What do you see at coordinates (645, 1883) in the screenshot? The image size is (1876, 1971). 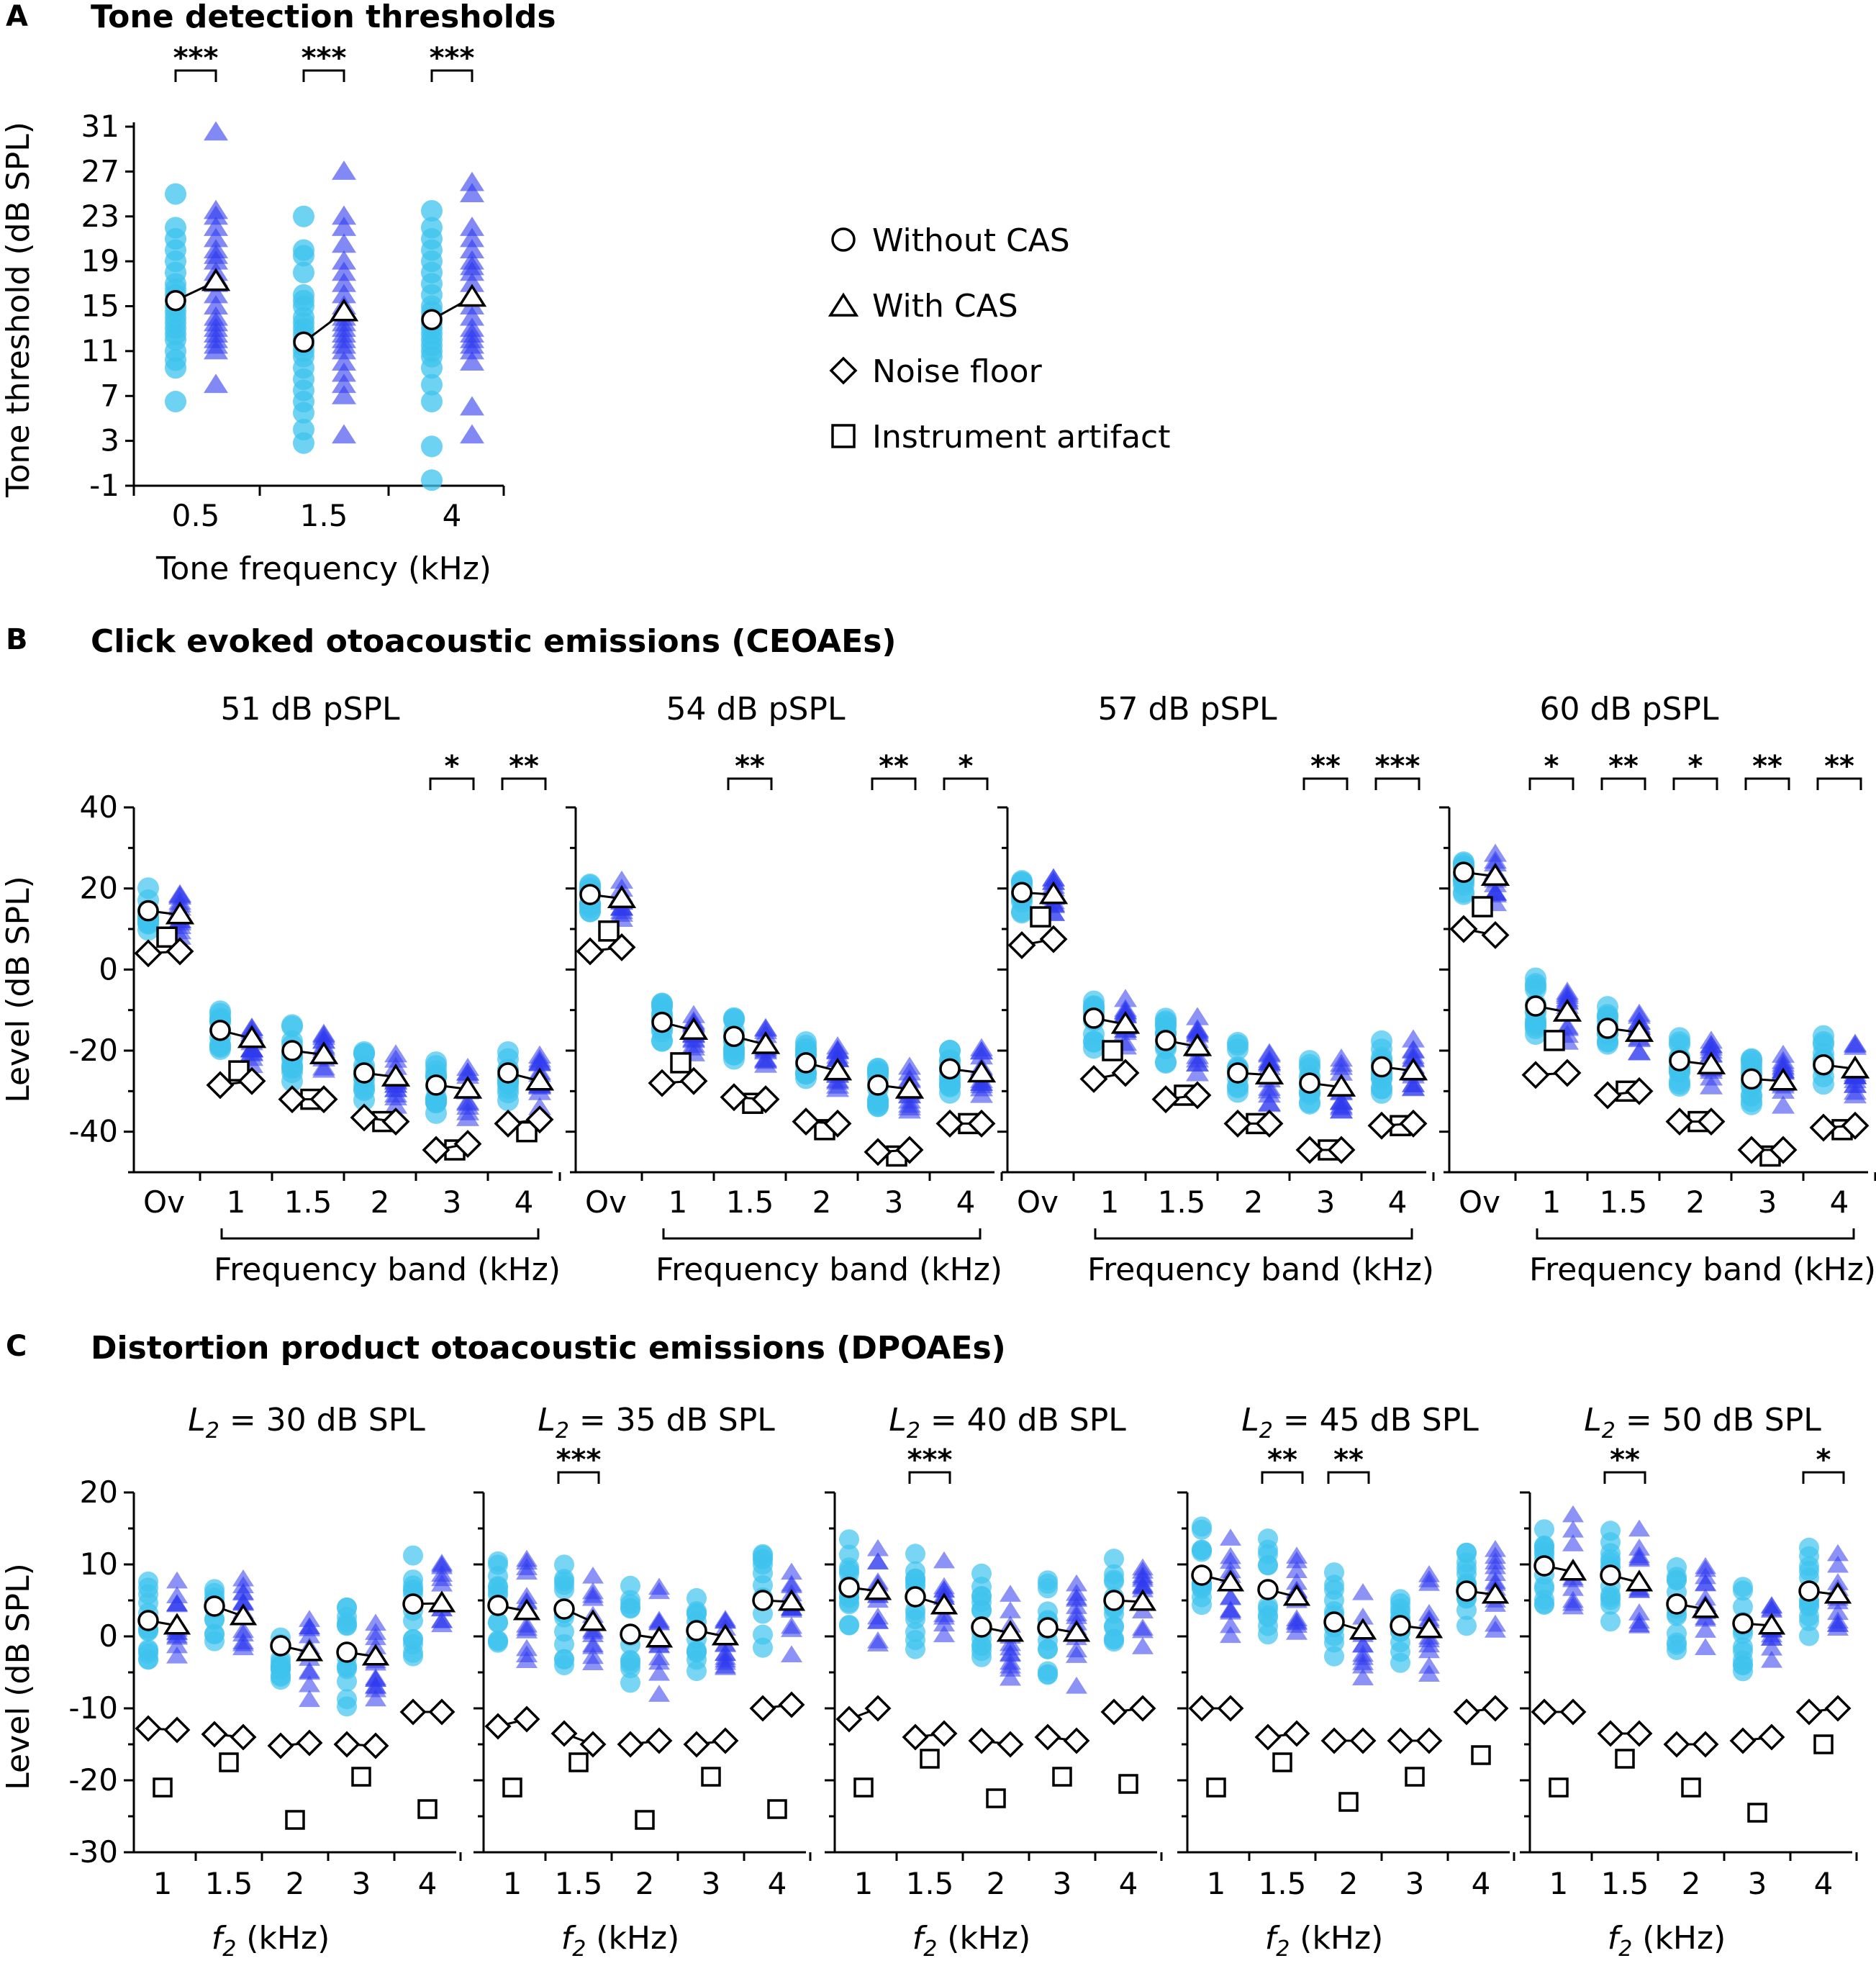 I see `panel-c-xtick-label: 2` at bounding box center [645, 1883].